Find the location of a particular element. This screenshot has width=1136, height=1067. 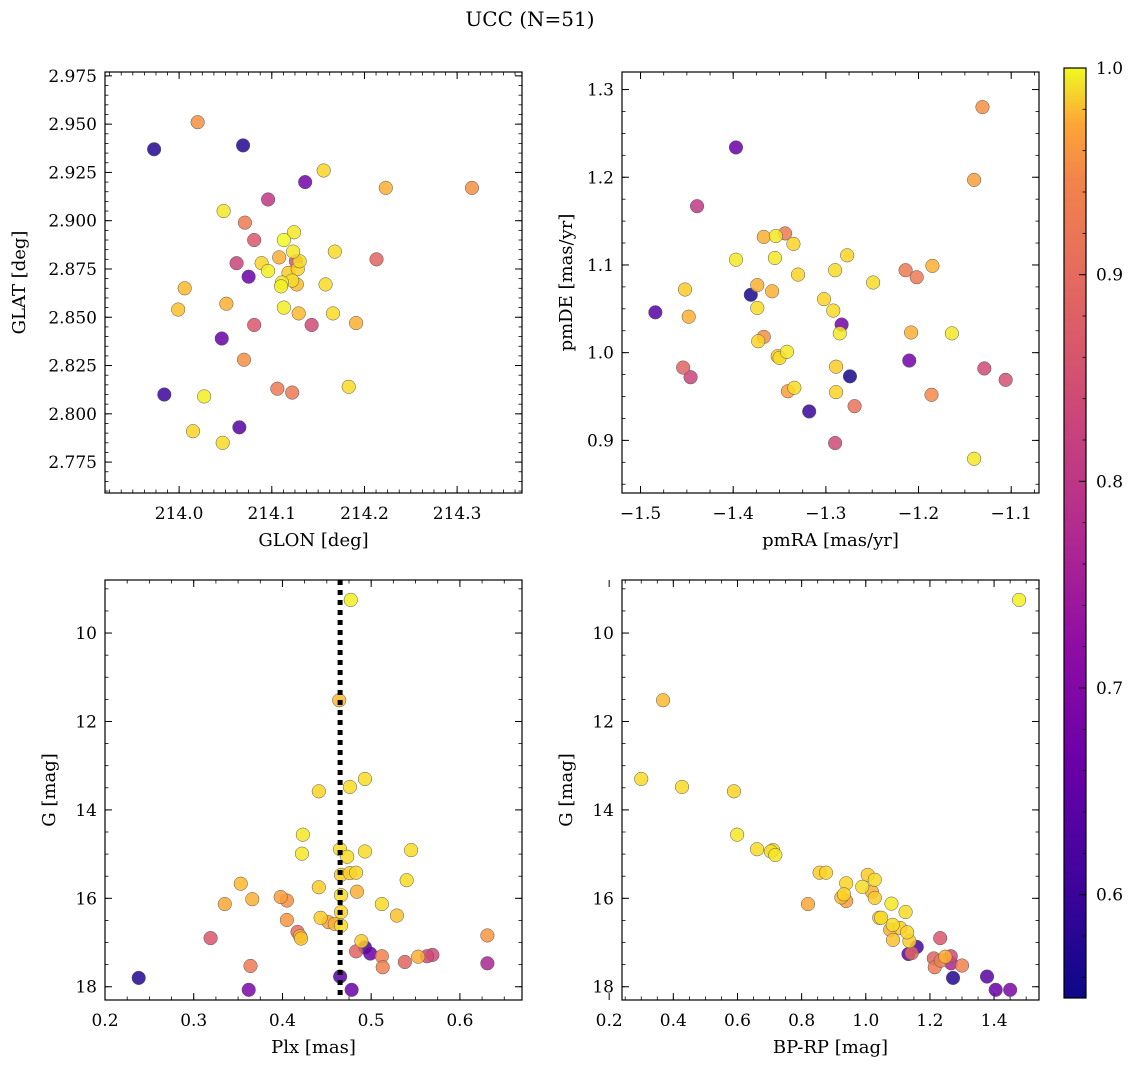

x-tick-label: 1.2 is located at coordinates (929, 1021).